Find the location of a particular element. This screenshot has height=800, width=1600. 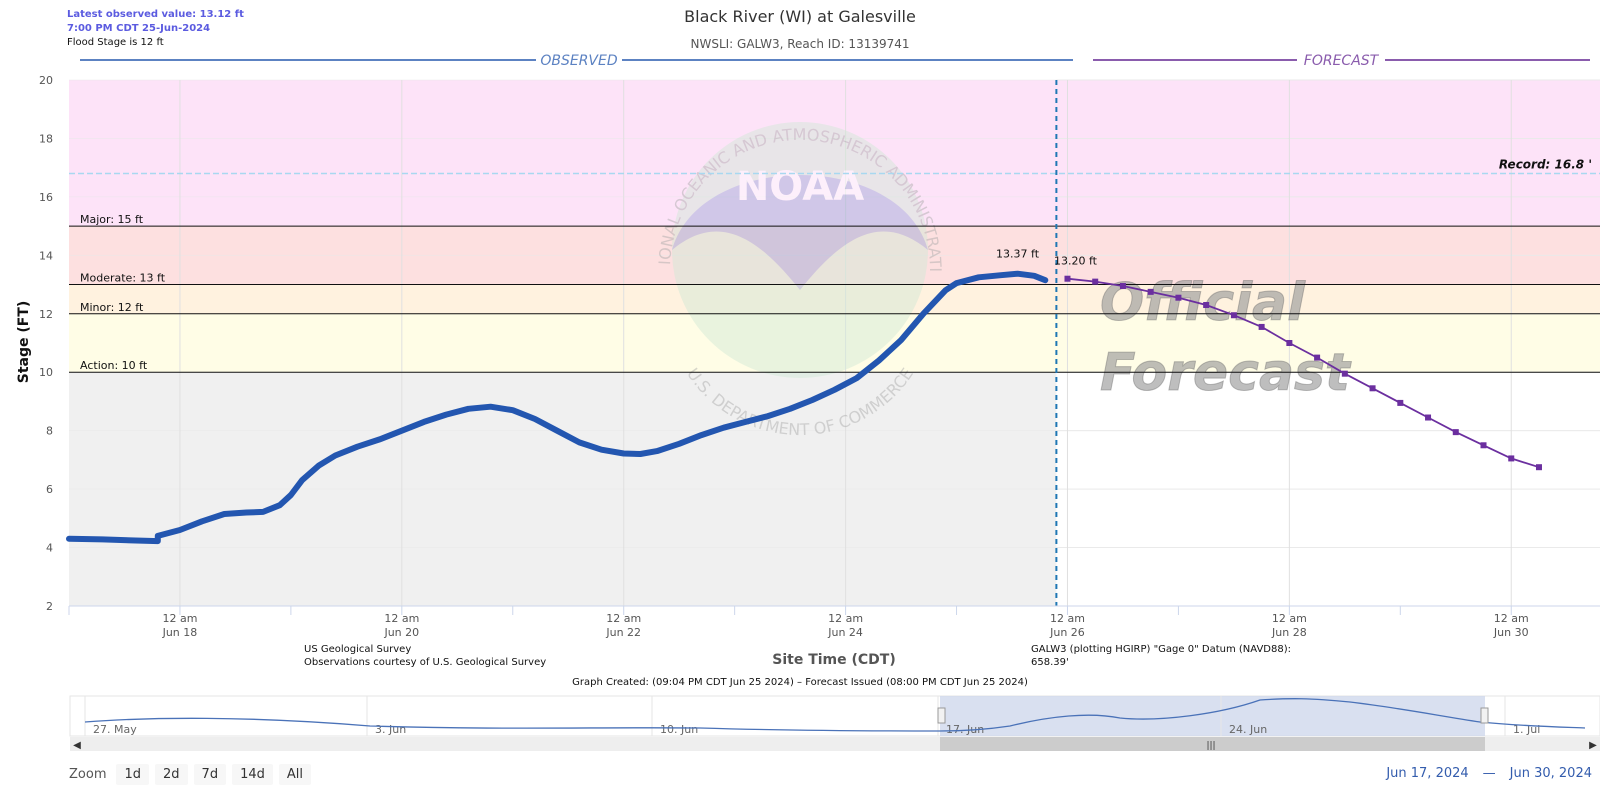

latest-time: 7:00 PM CDT 25-Jun-2024 is located at coordinates (139, 28).